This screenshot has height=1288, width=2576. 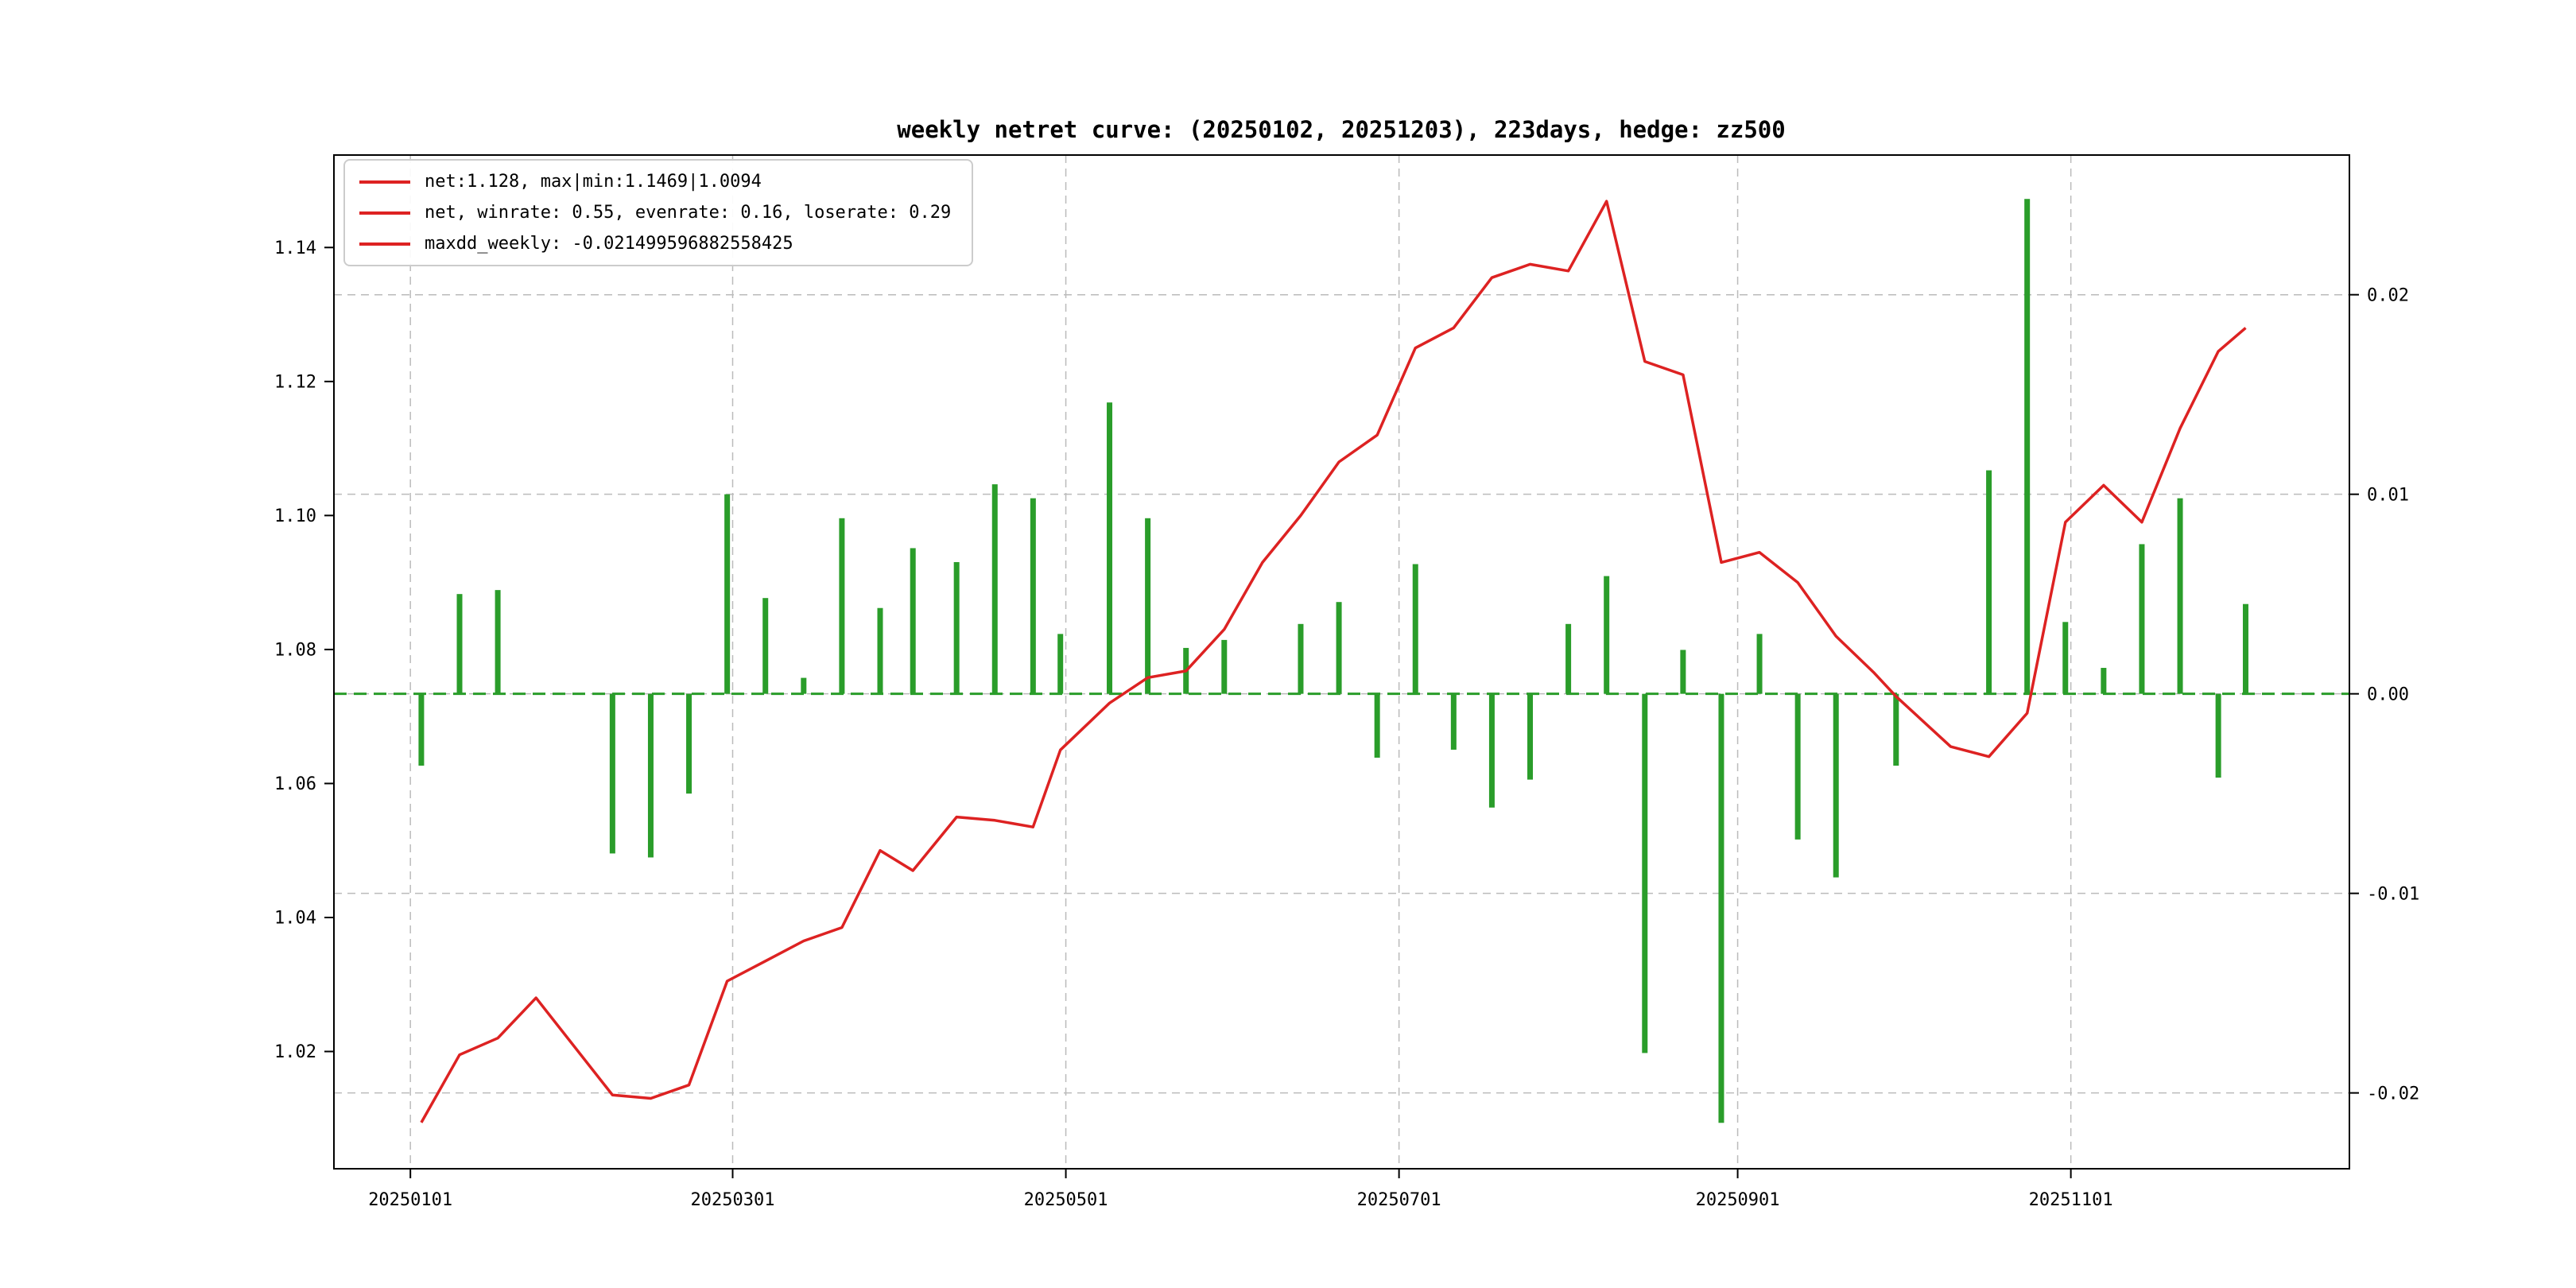 I want to click on x-tick-label: 20250101, so click(x=410, y=1200).